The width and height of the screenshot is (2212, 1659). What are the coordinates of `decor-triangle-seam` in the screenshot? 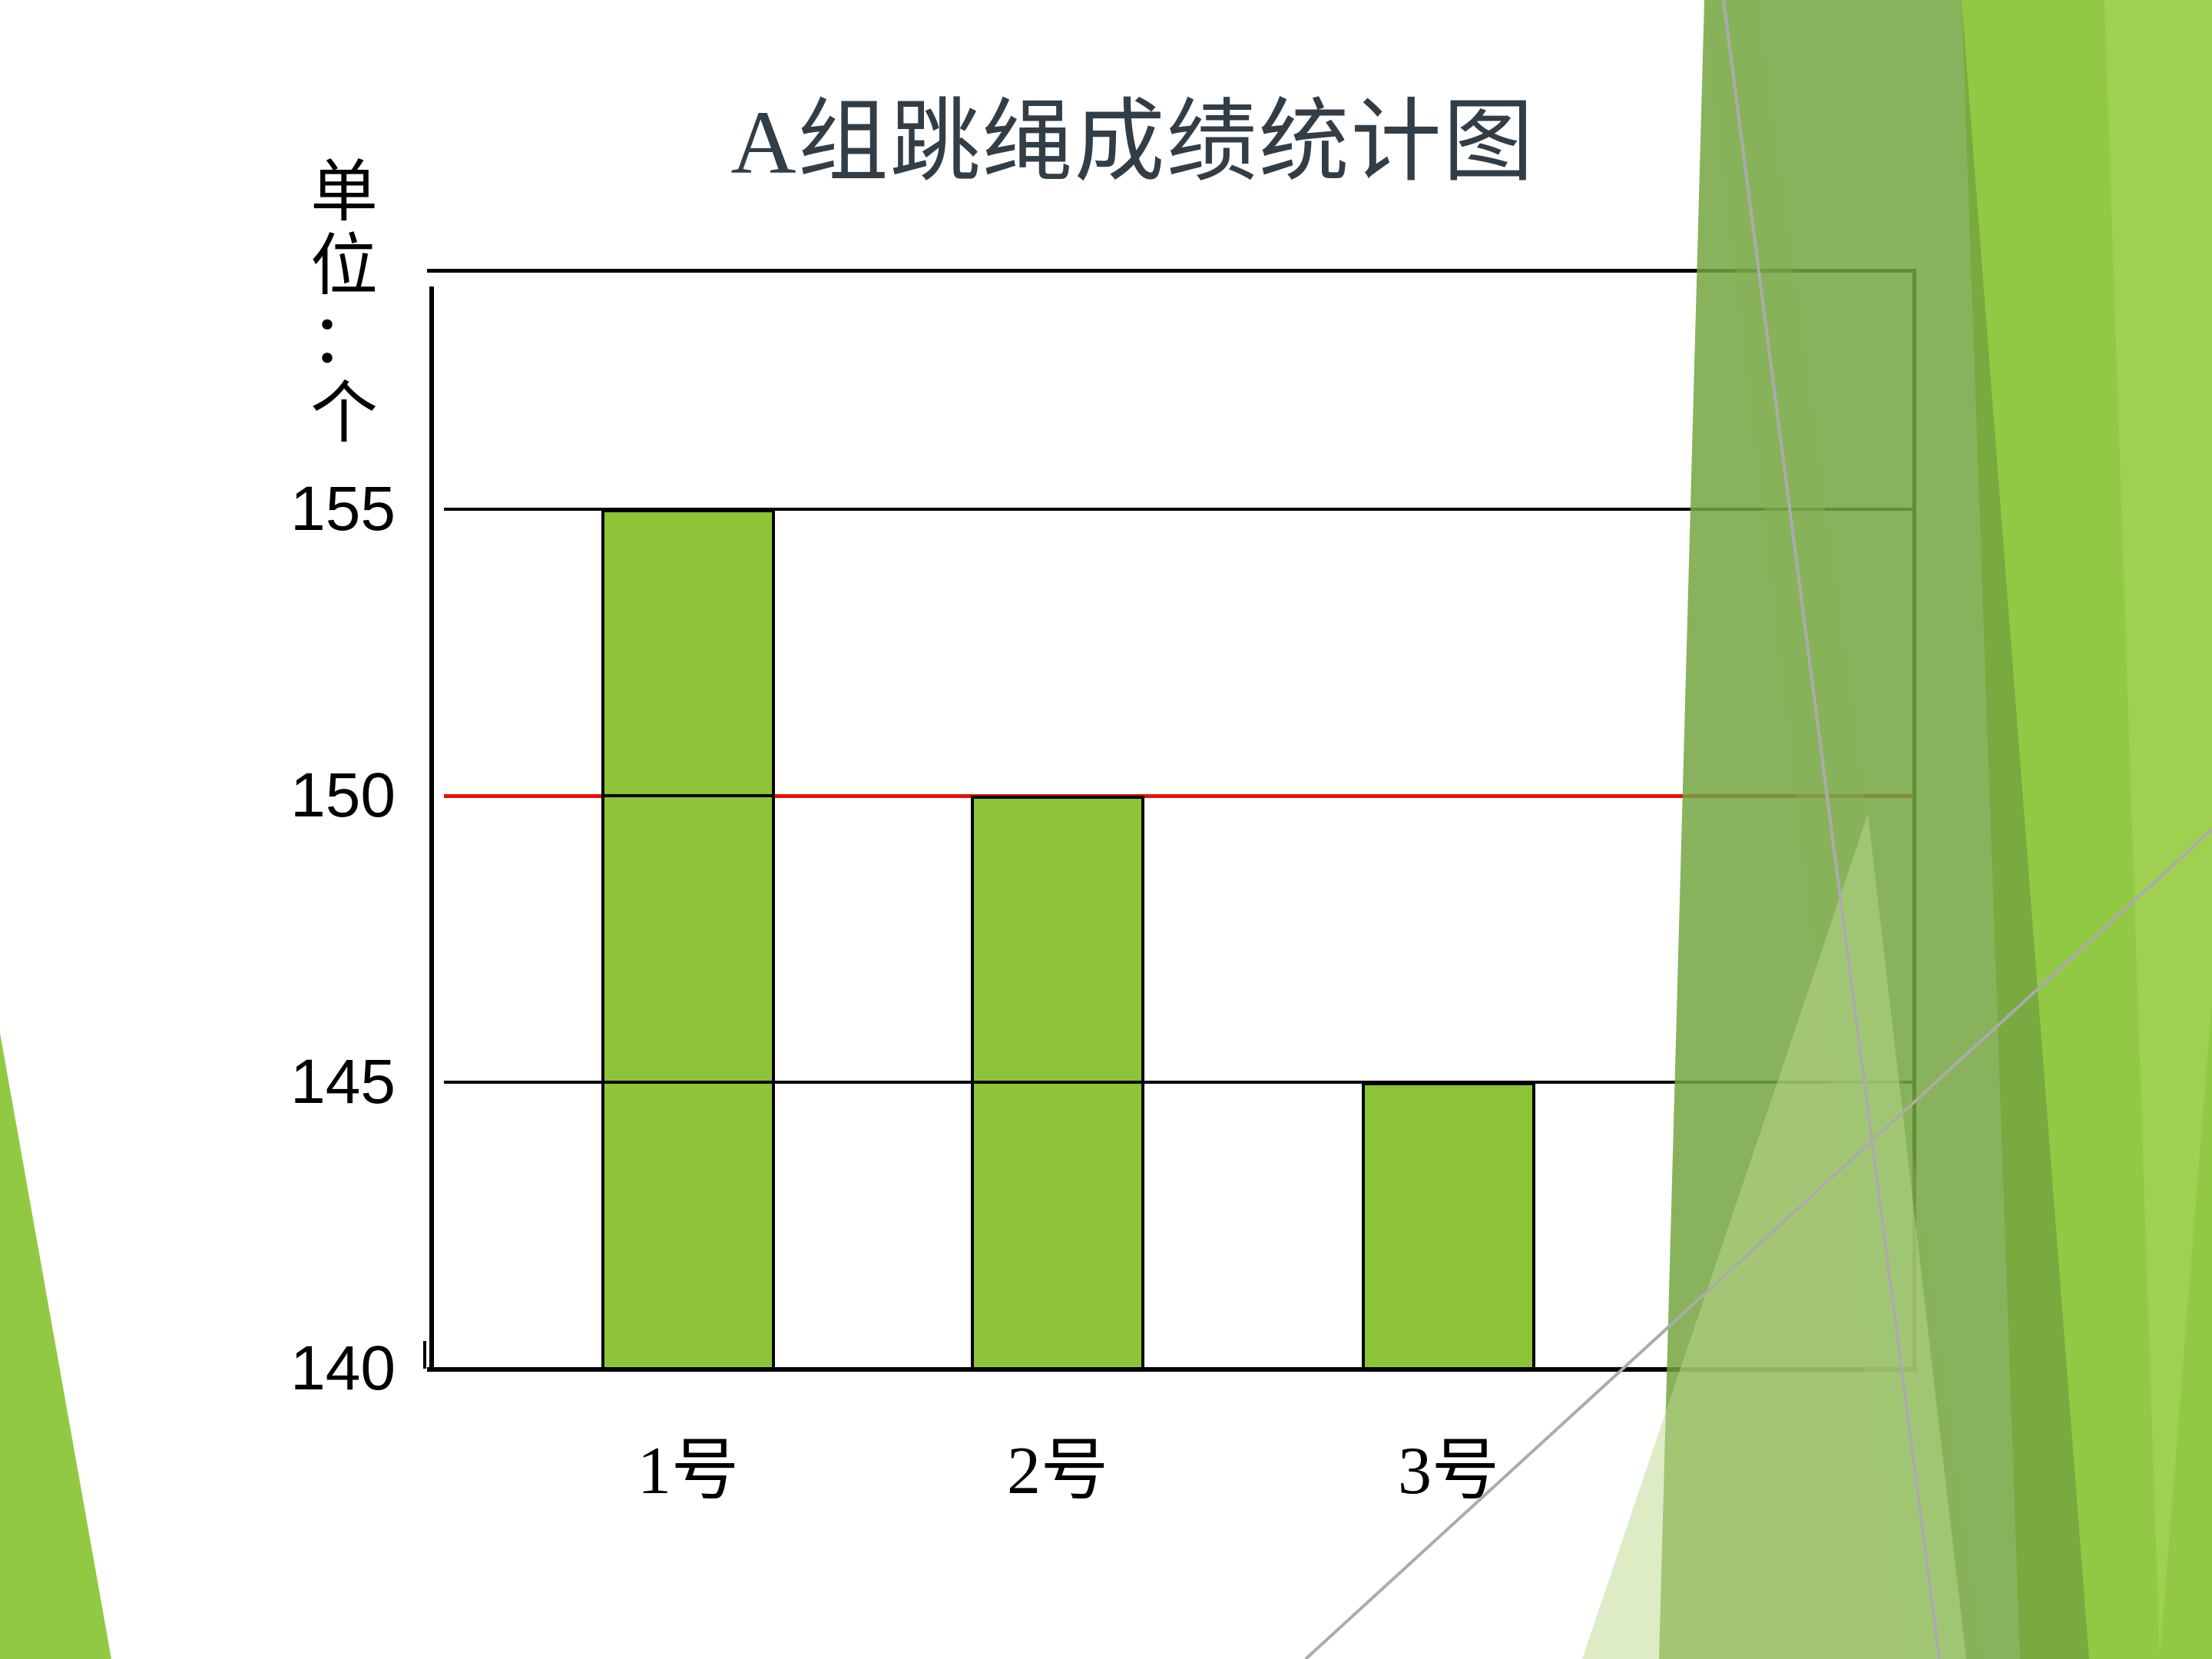 It's located at (1843, 829).